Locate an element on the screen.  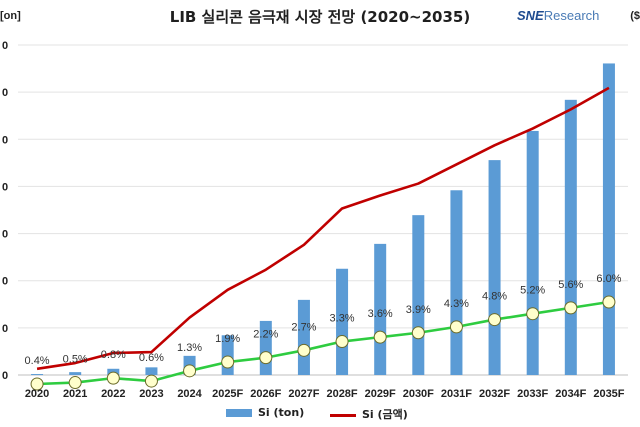
share-label-2021: 0.5% is located at coordinates (75, 360).